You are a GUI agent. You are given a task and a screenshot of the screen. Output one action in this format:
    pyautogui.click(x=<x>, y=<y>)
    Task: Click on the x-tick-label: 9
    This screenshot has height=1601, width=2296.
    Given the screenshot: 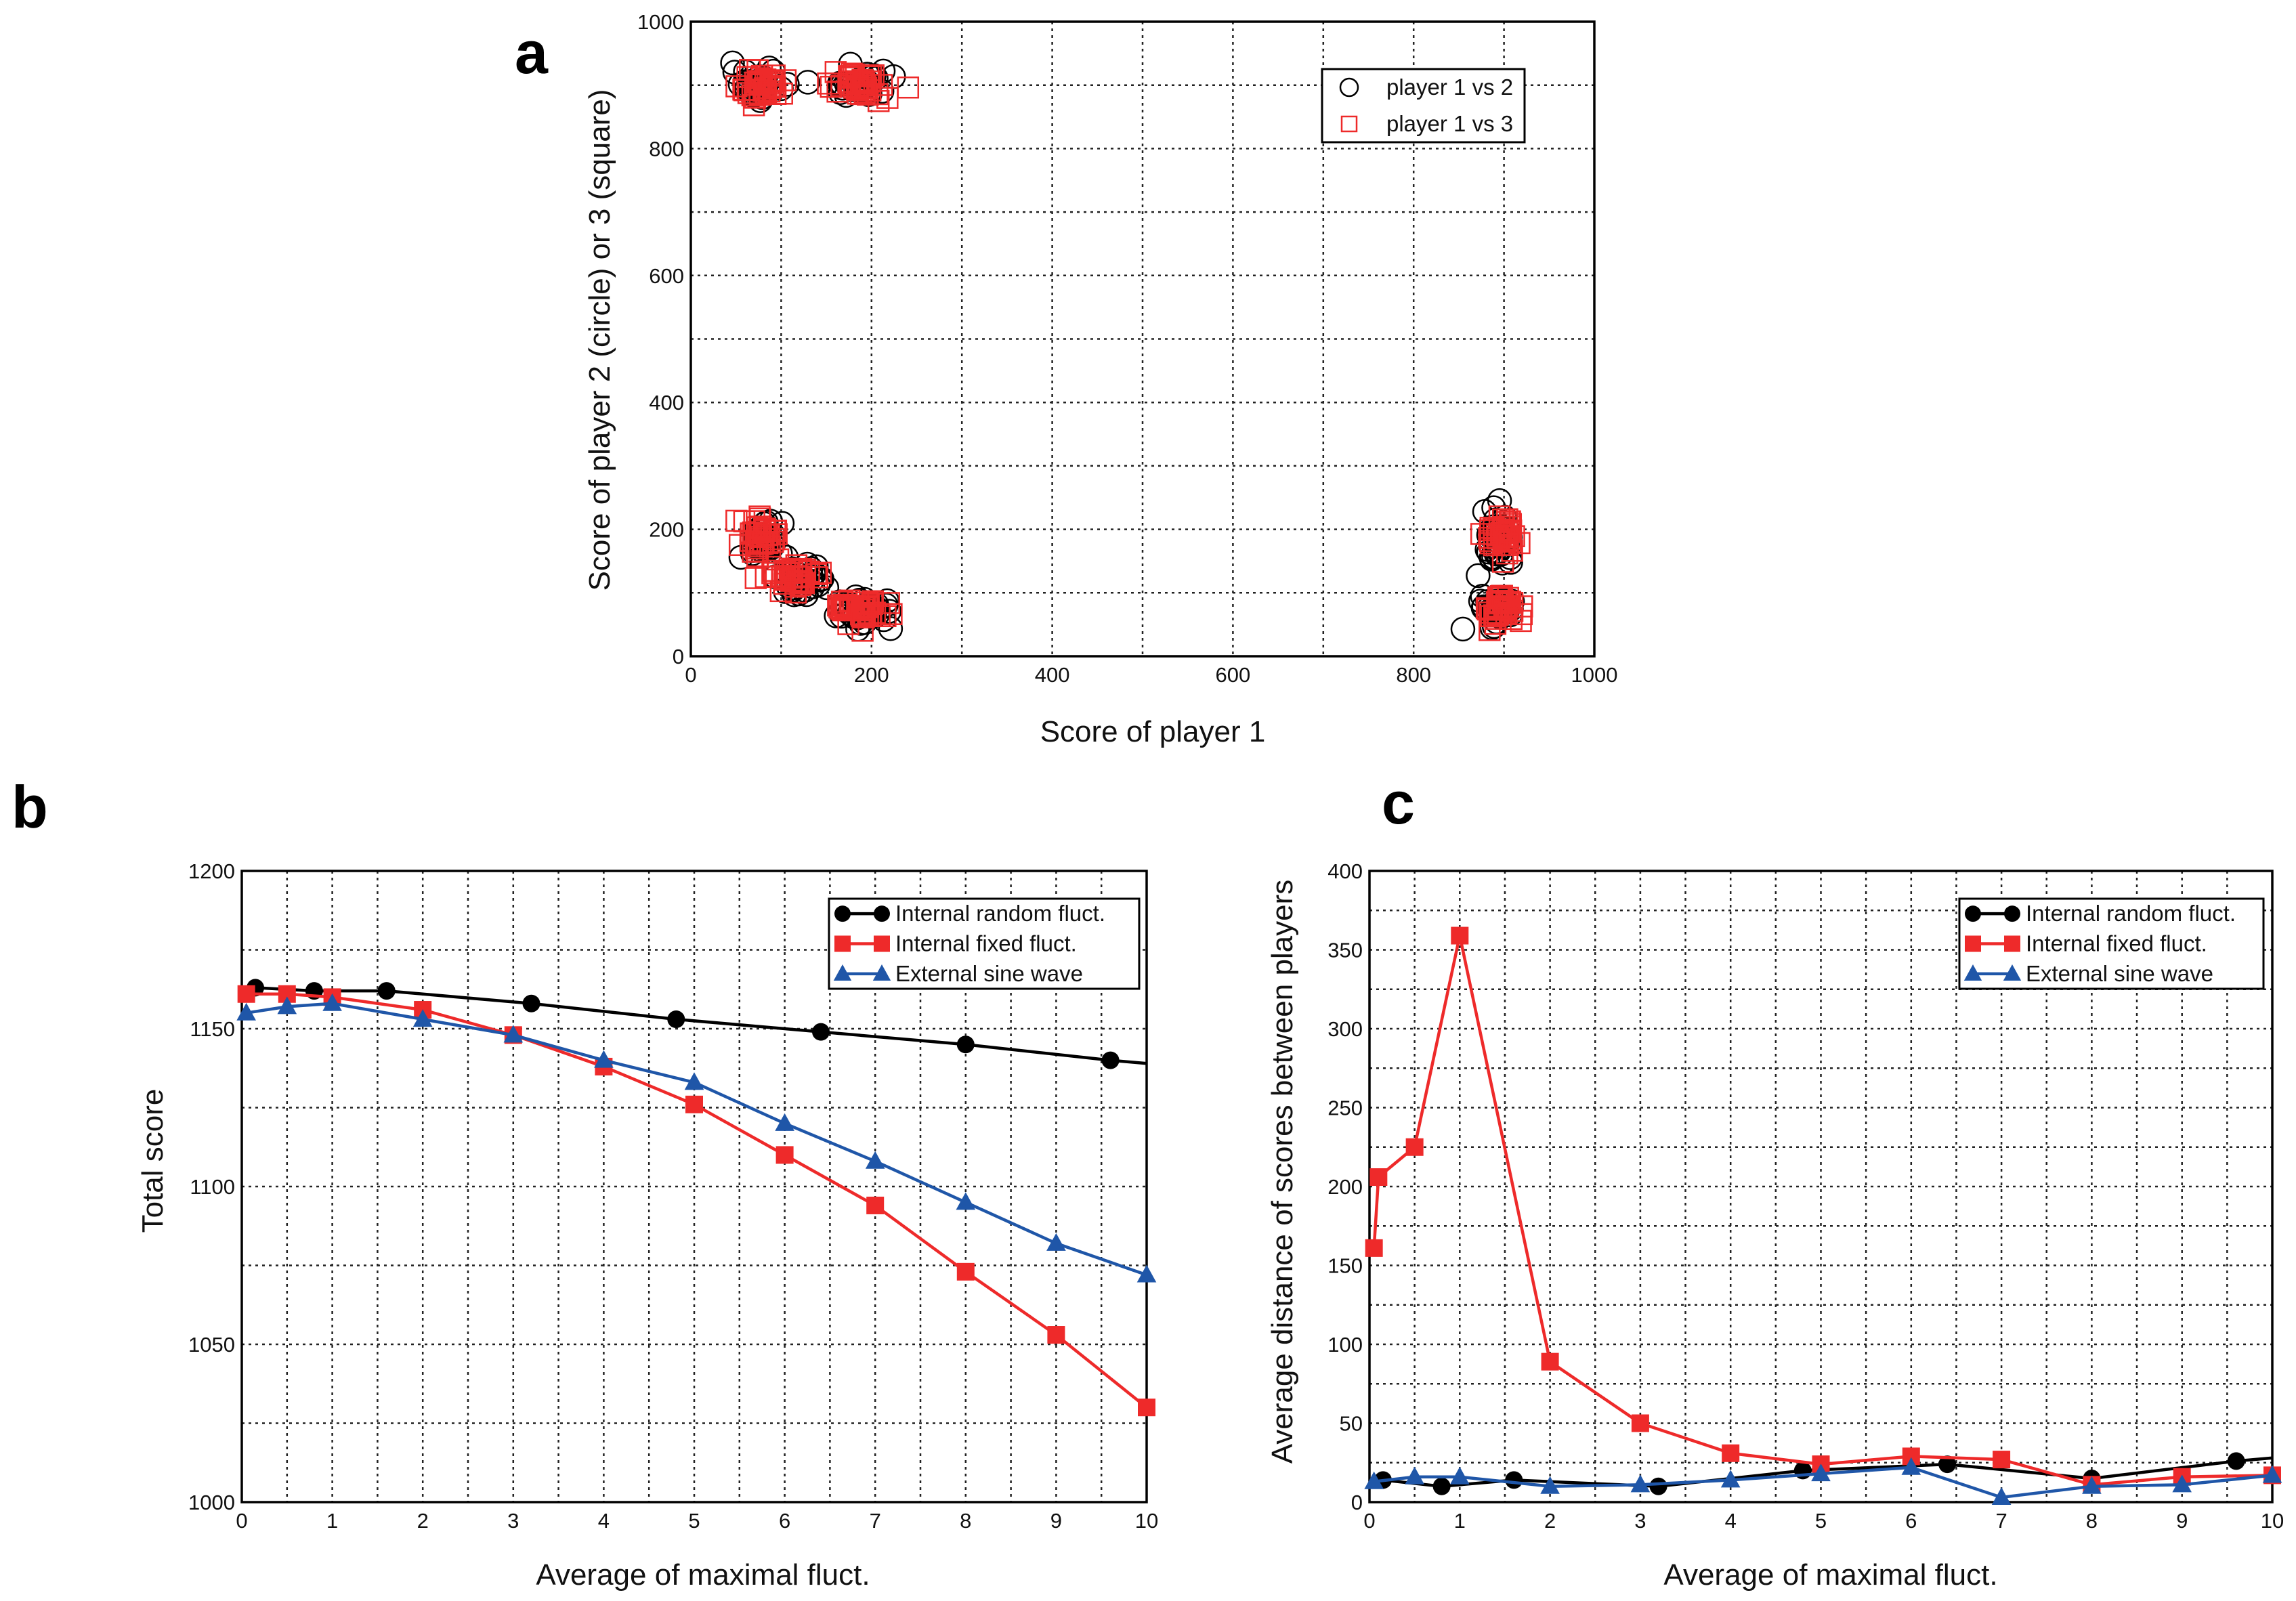 What is the action you would take?
    pyautogui.click(x=2182, y=1521)
    